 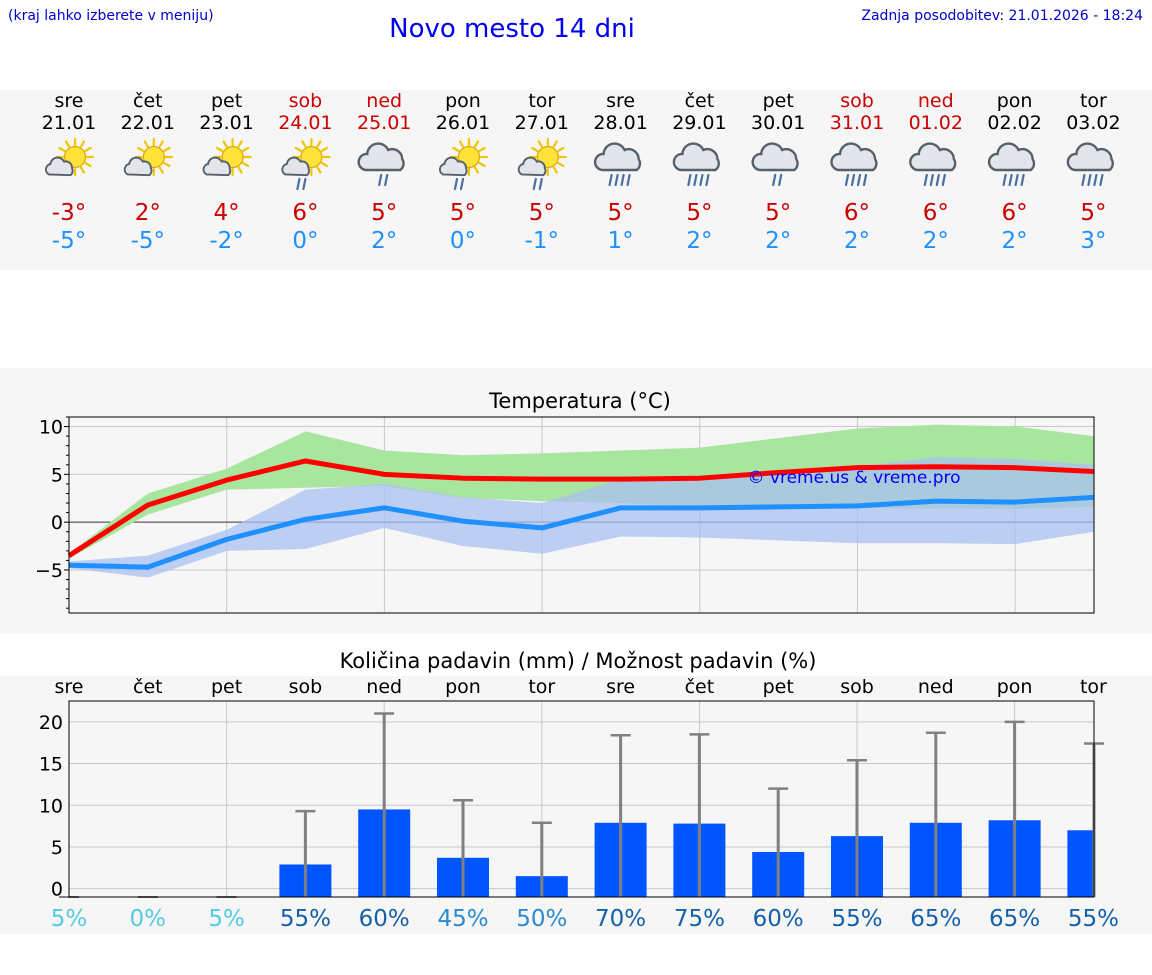 I want to click on day-name: tor, so click(x=541, y=101).